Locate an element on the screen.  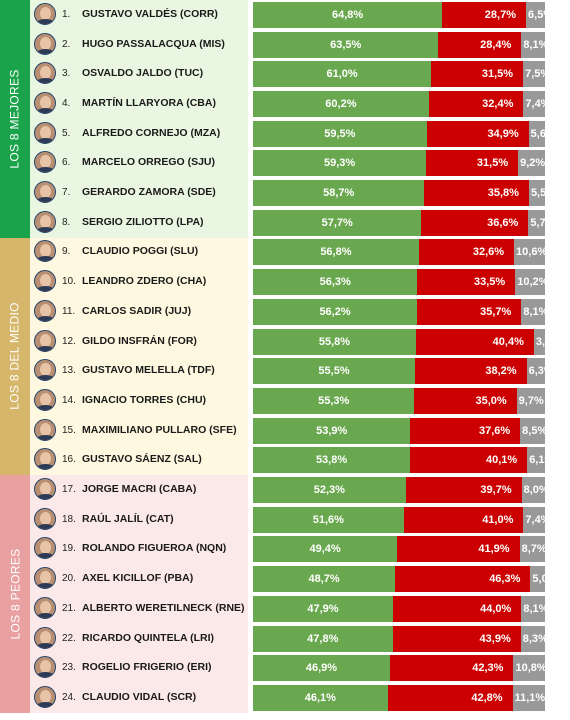
bar-segment-approve: 56,3% is located at coordinates (335, 282).